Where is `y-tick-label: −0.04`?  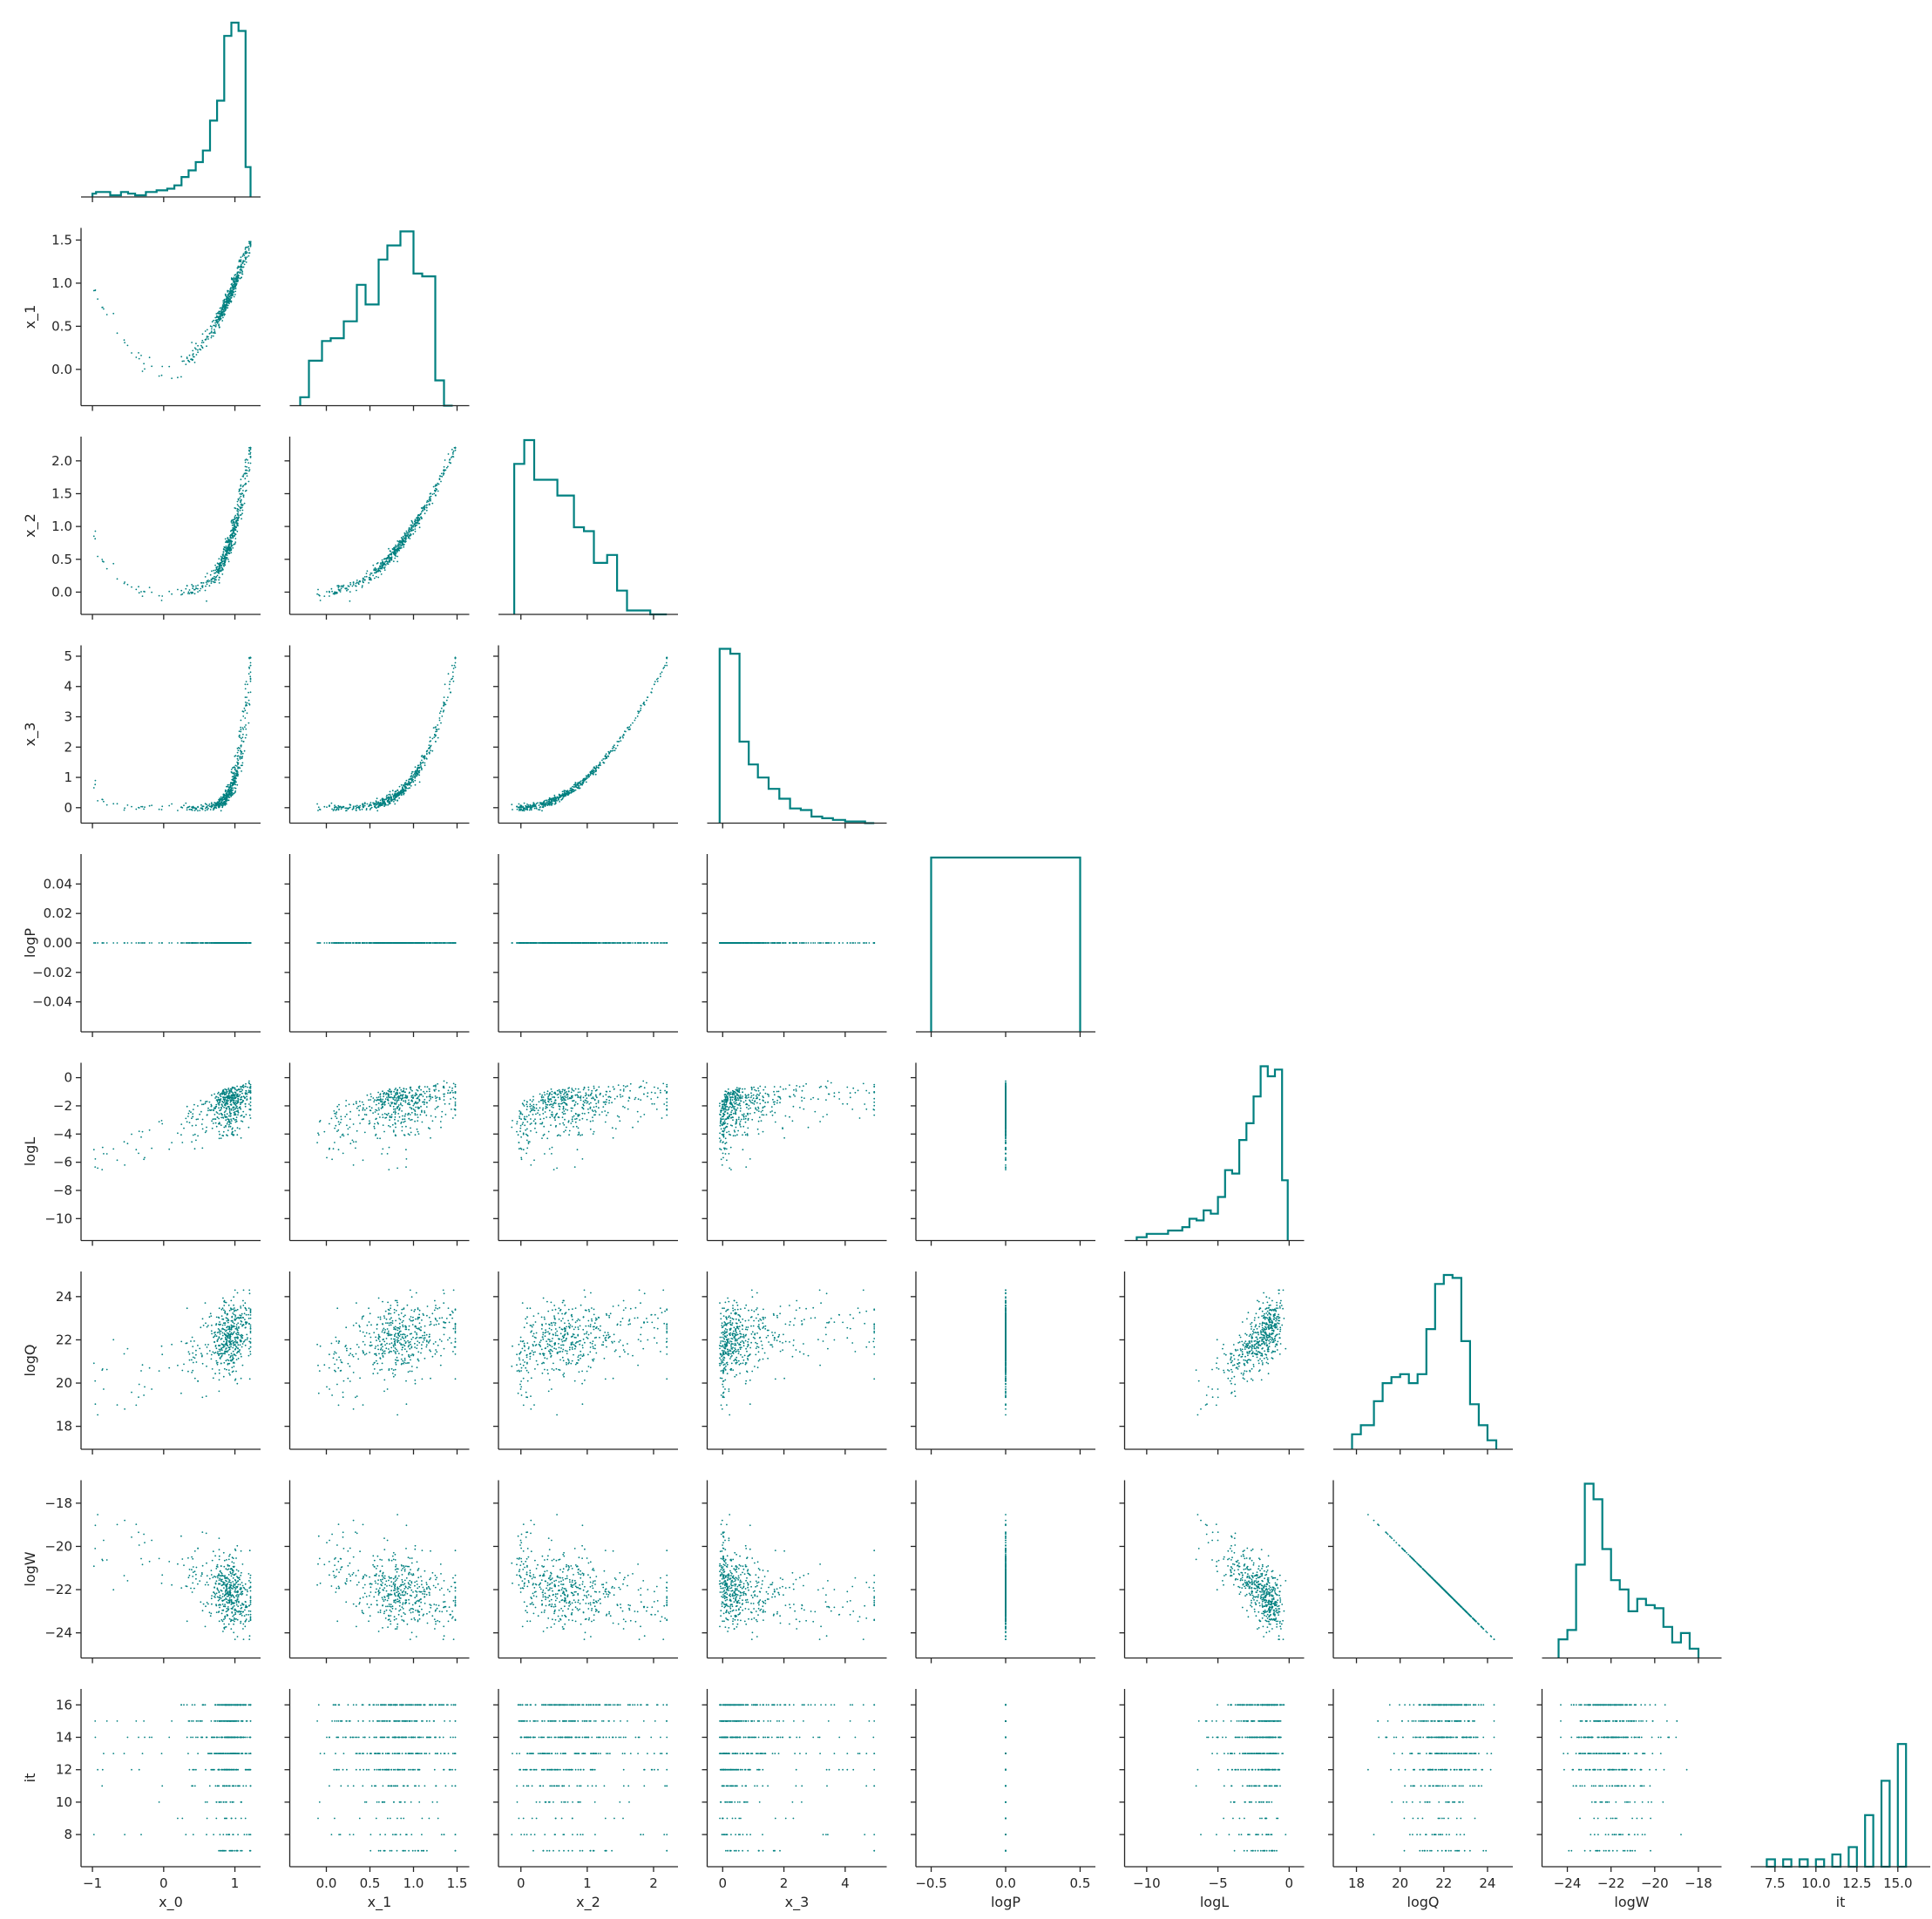
y-tick-label: −0.04 is located at coordinates (52, 1002).